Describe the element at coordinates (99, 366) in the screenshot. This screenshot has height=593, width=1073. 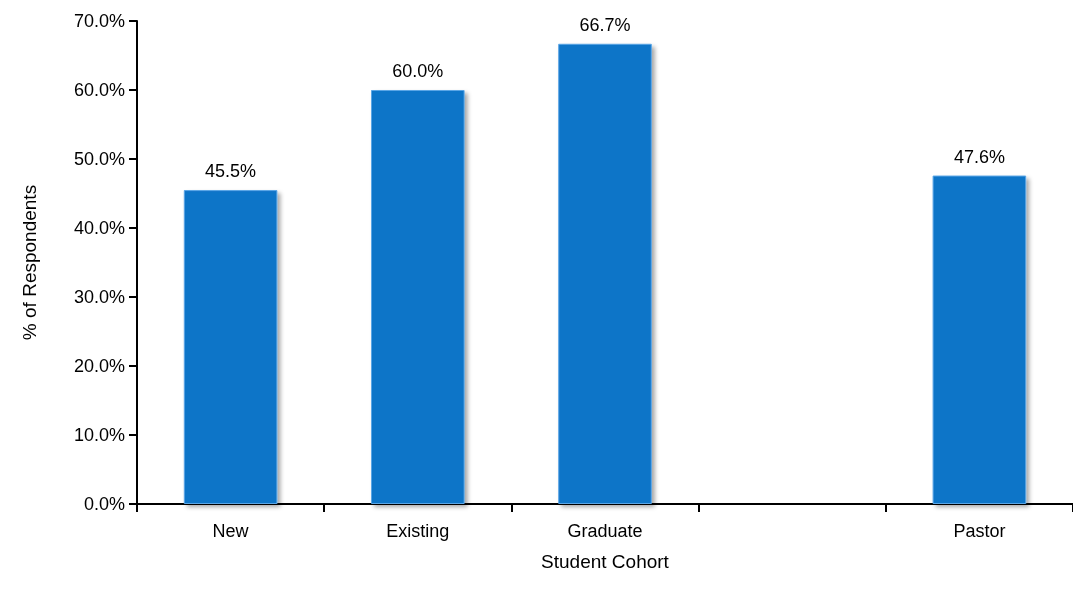
I see `y-tick-label: 20.0%` at that location.